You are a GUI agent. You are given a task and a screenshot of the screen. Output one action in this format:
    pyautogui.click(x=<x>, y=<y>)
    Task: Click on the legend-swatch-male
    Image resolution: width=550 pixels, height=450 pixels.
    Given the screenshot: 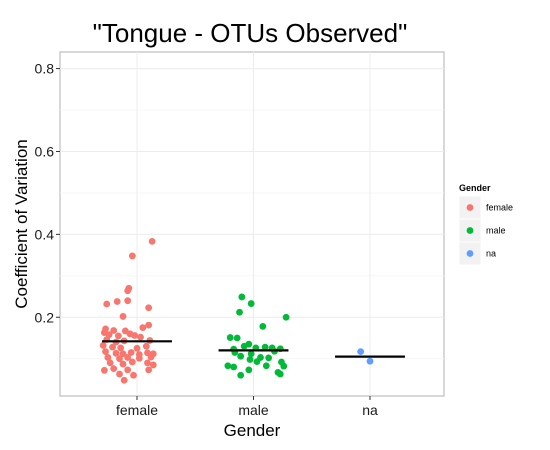 What is the action you would take?
    pyautogui.click(x=470, y=230)
    